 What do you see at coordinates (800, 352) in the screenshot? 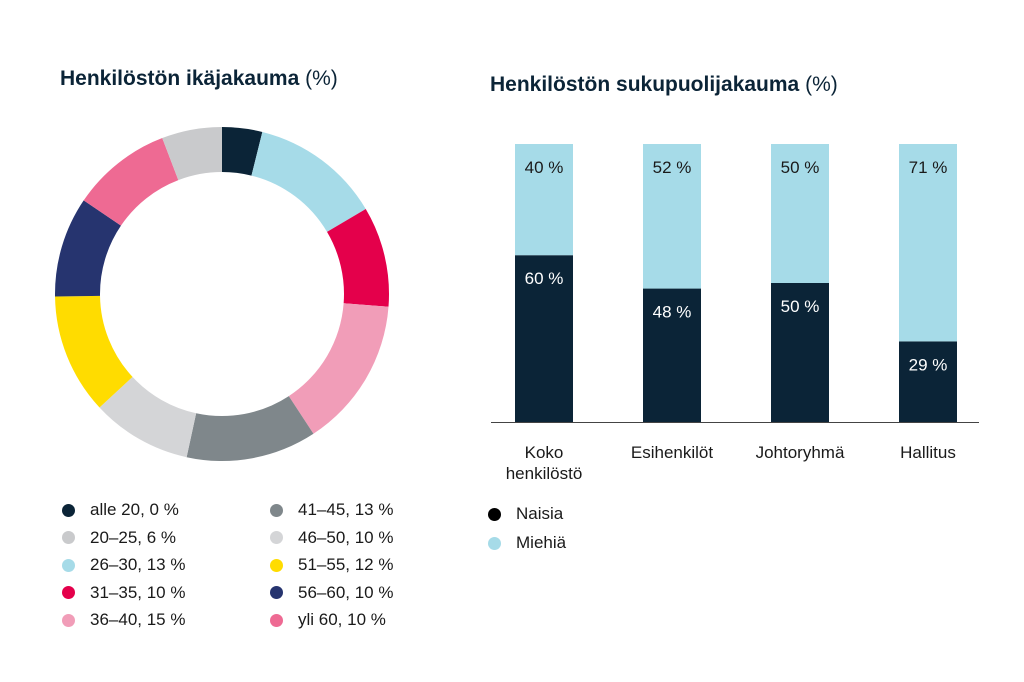
I see `bar-naisia-johtoryhma` at bounding box center [800, 352].